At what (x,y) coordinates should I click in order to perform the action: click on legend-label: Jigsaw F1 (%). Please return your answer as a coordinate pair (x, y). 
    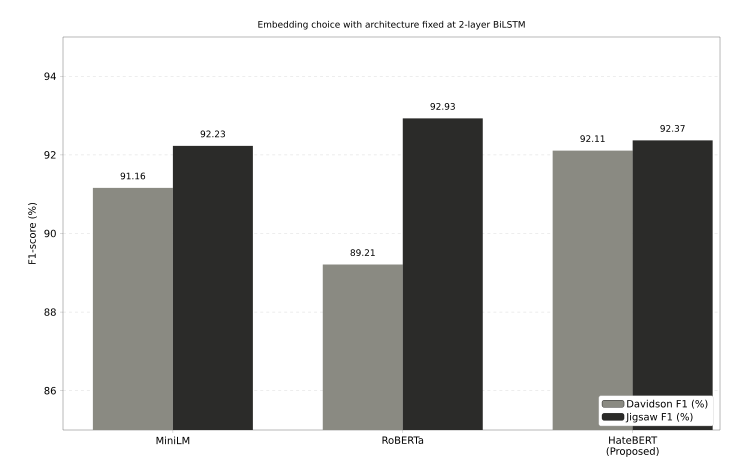
    Looking at the image, I should click on (659, 417).